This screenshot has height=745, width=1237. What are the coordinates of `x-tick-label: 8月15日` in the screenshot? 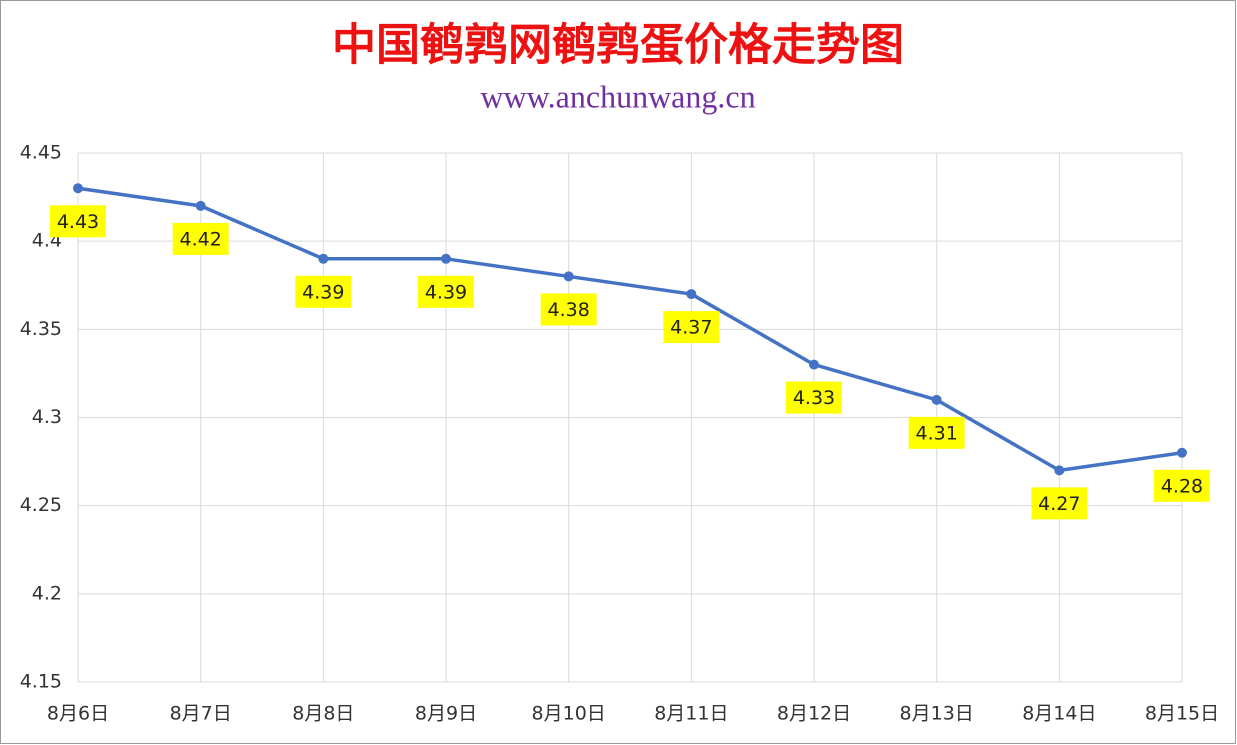 It's located at (1182, 714).